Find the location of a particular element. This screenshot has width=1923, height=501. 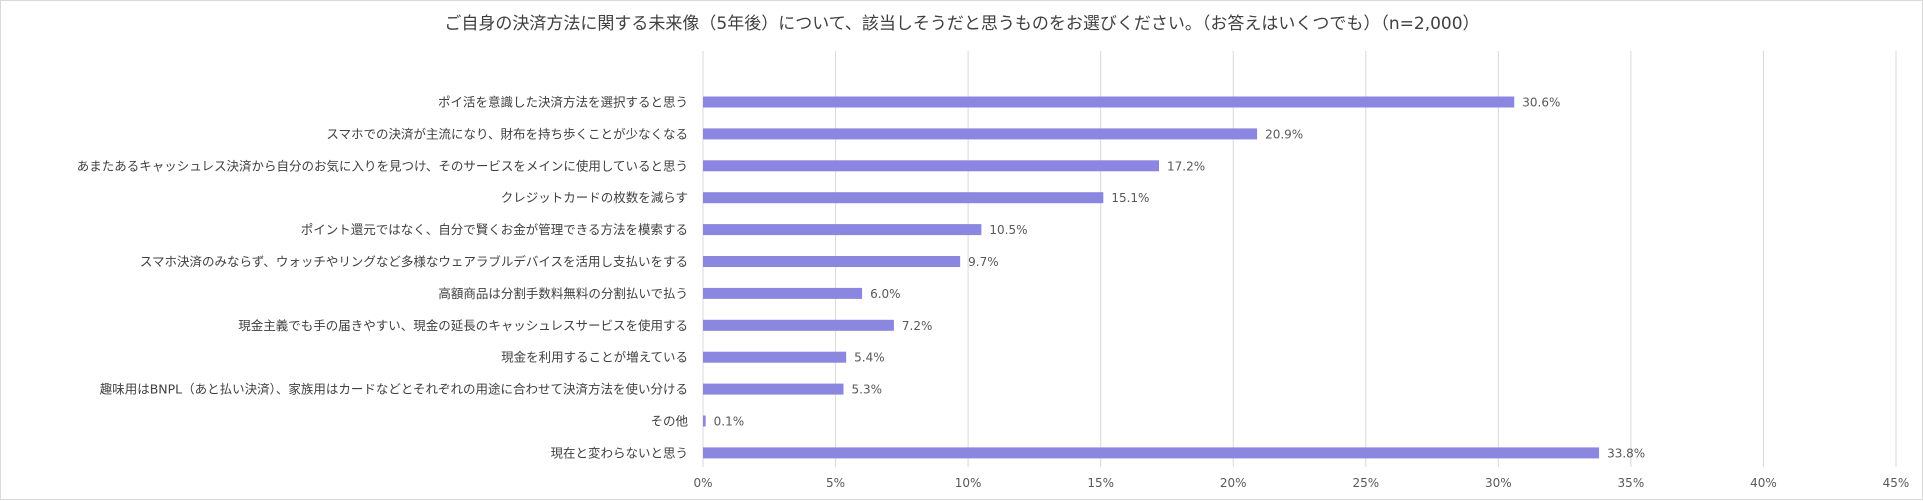

x-tick-label: 40% is located at coordinates (1763, 483).